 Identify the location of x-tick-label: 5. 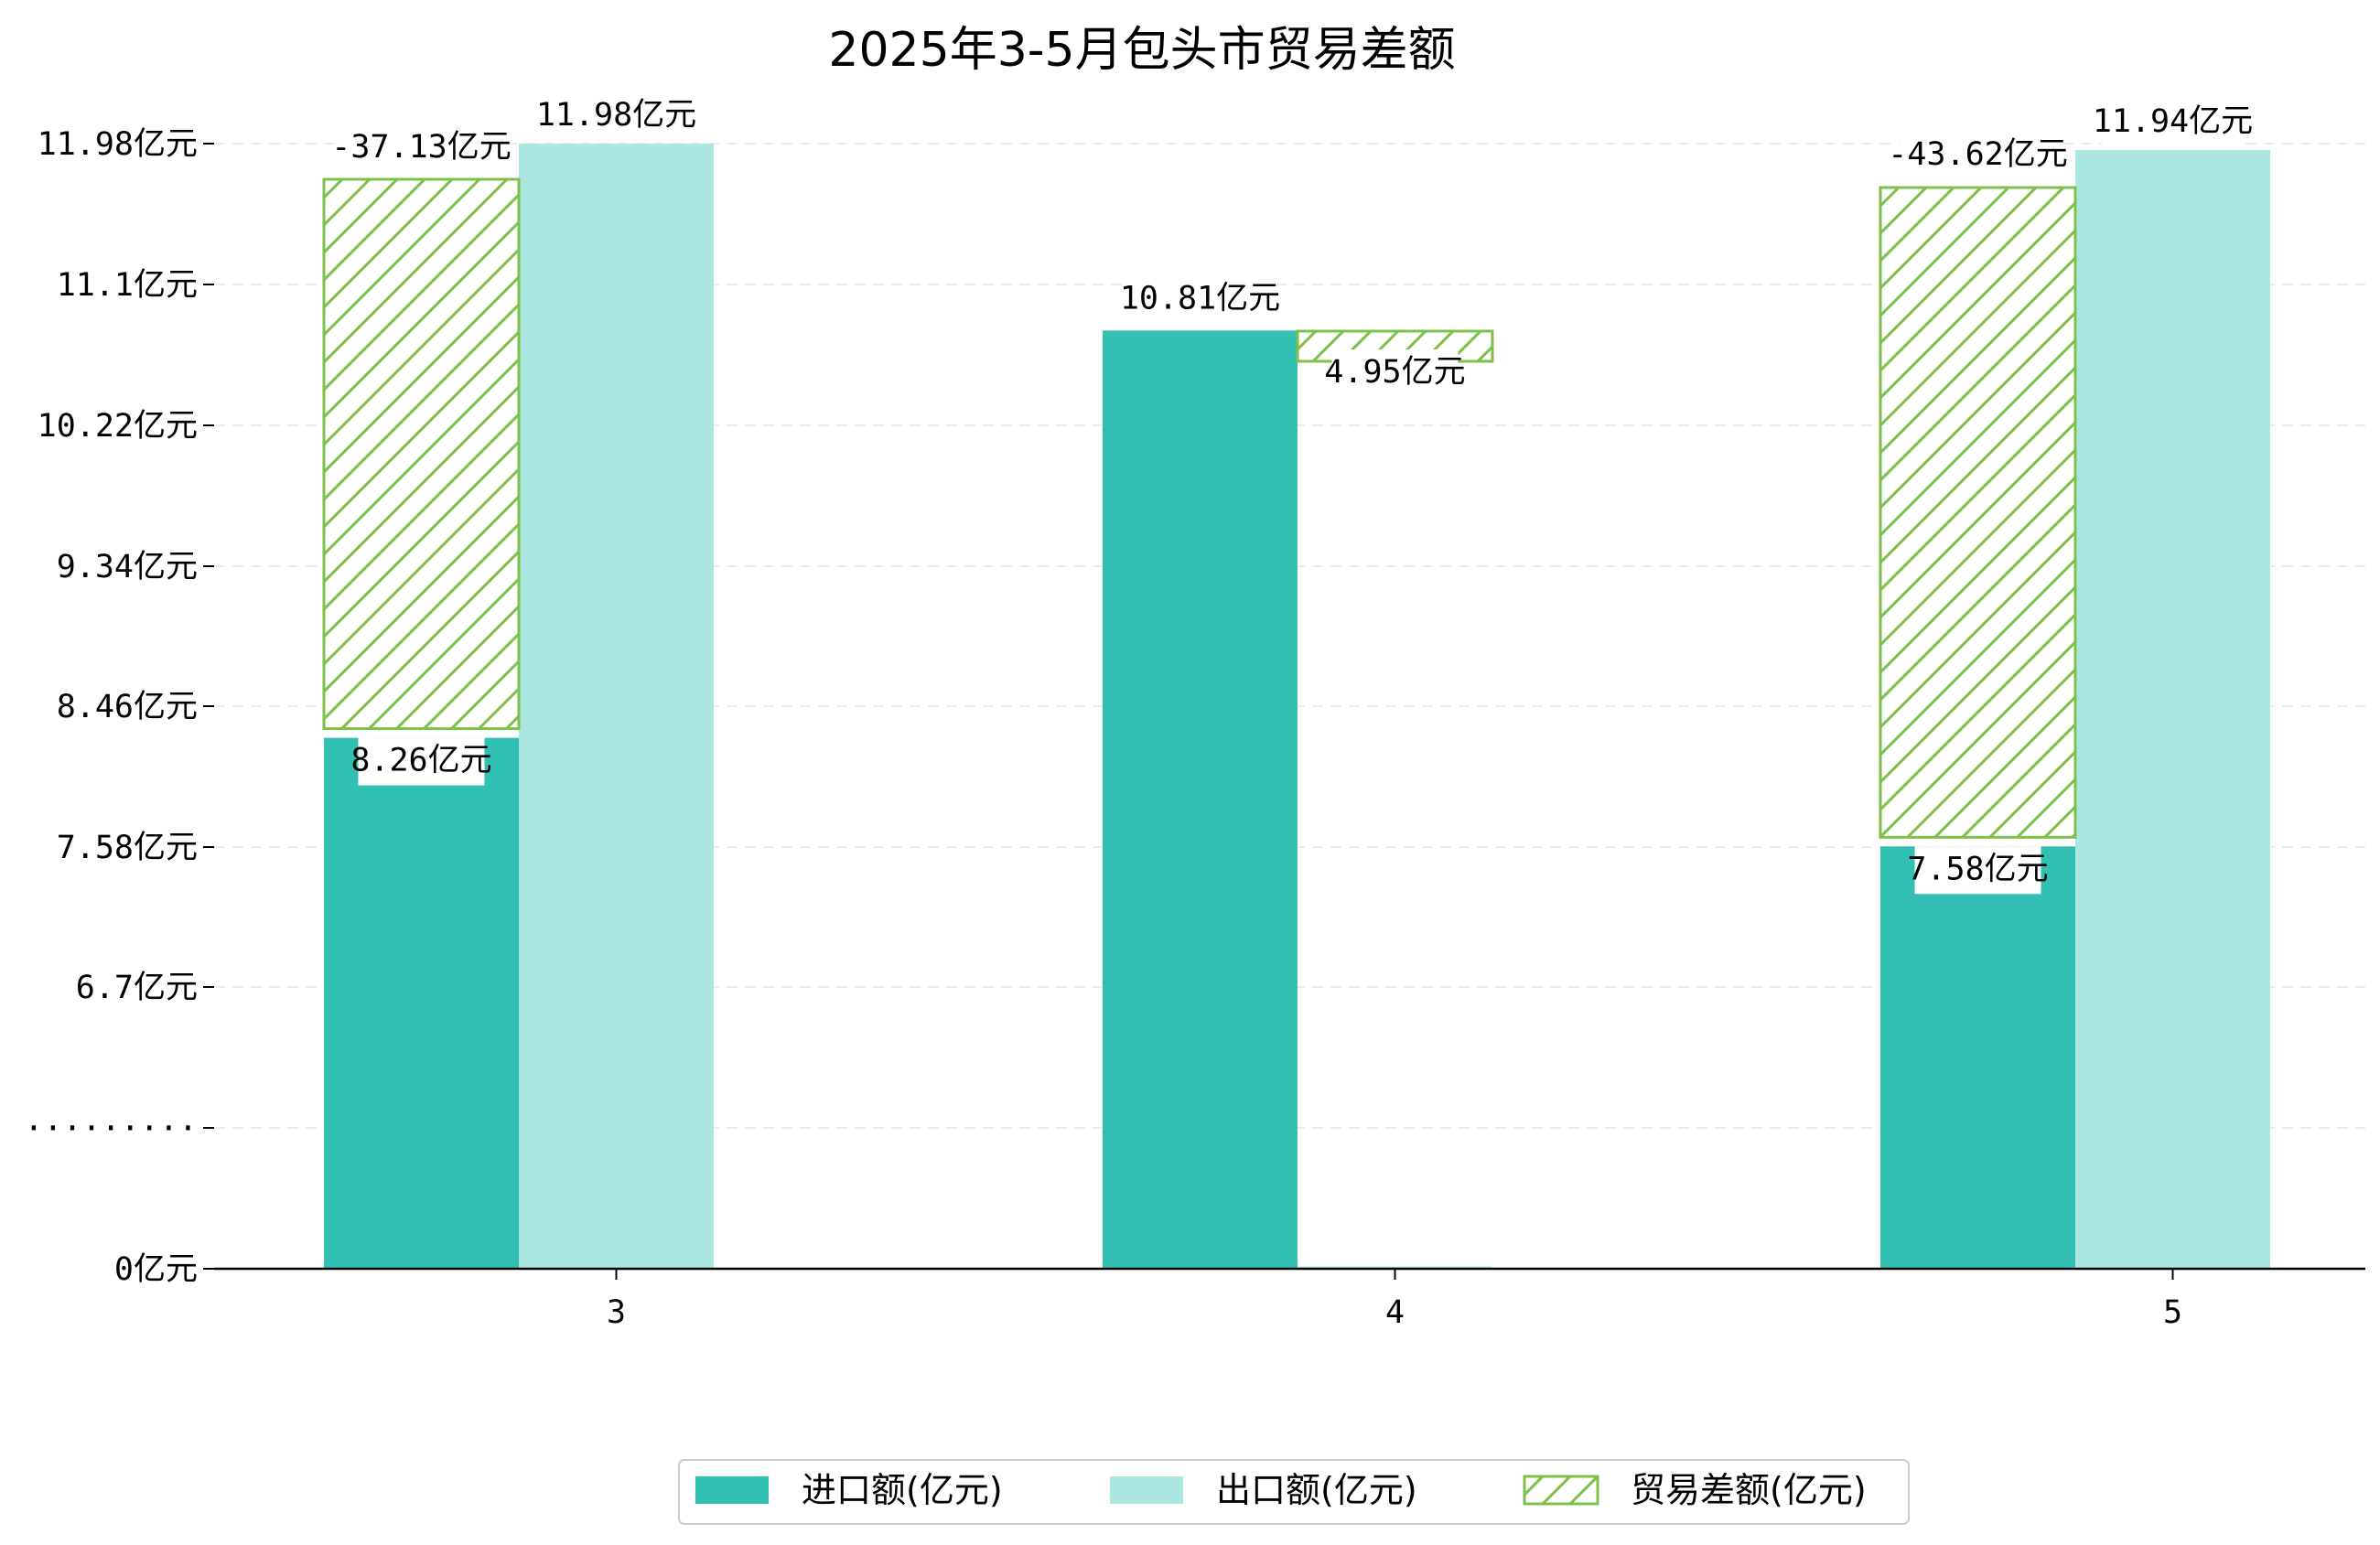
(2172, 1312).